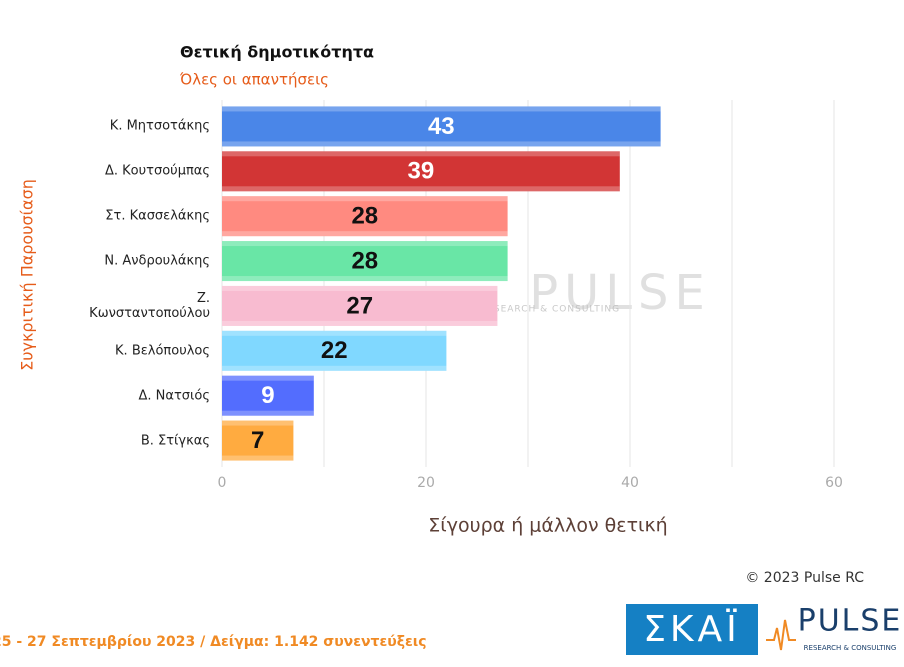 The width and height of the screenshot is (904, 667). What do you see at coordinates (175, 441) in the screenshot?
I see `category-label: Β. Στίγκας` at bounding box center [175, 441].